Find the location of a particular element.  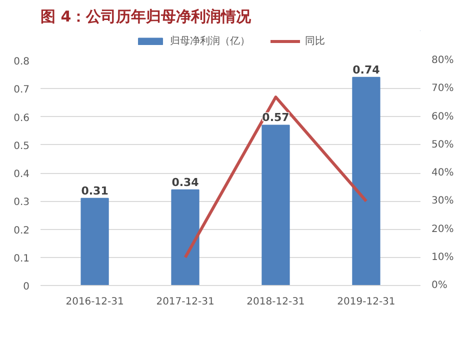

y-tick-label: 0 is located at coordinates (26, 287).